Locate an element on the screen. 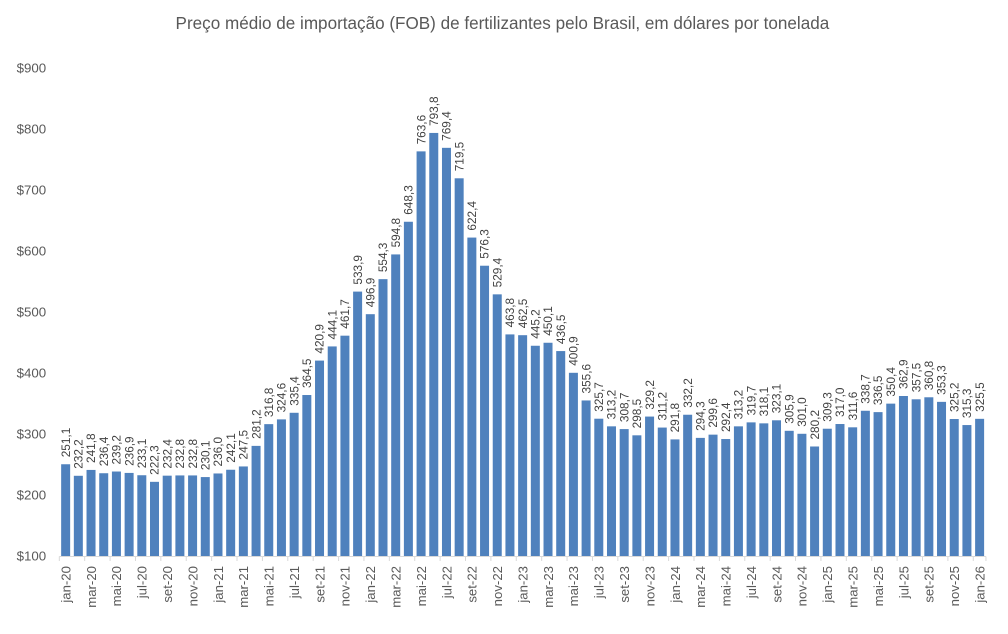  svg-text: mar-23 is located at coordinates (548, 587).